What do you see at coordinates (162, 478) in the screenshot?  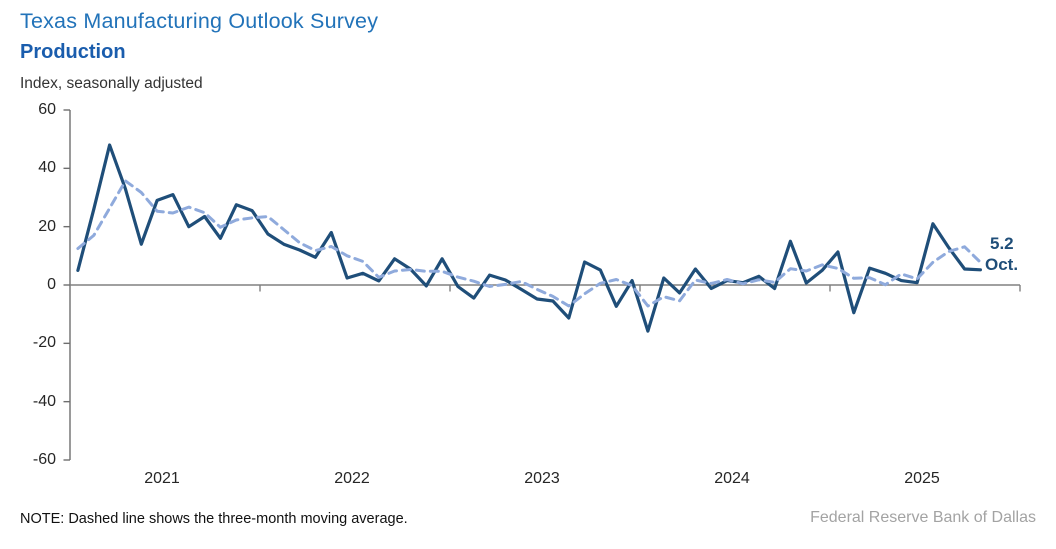 I see `x-year-label-2021: 2021` at bounding box center [162, 478].